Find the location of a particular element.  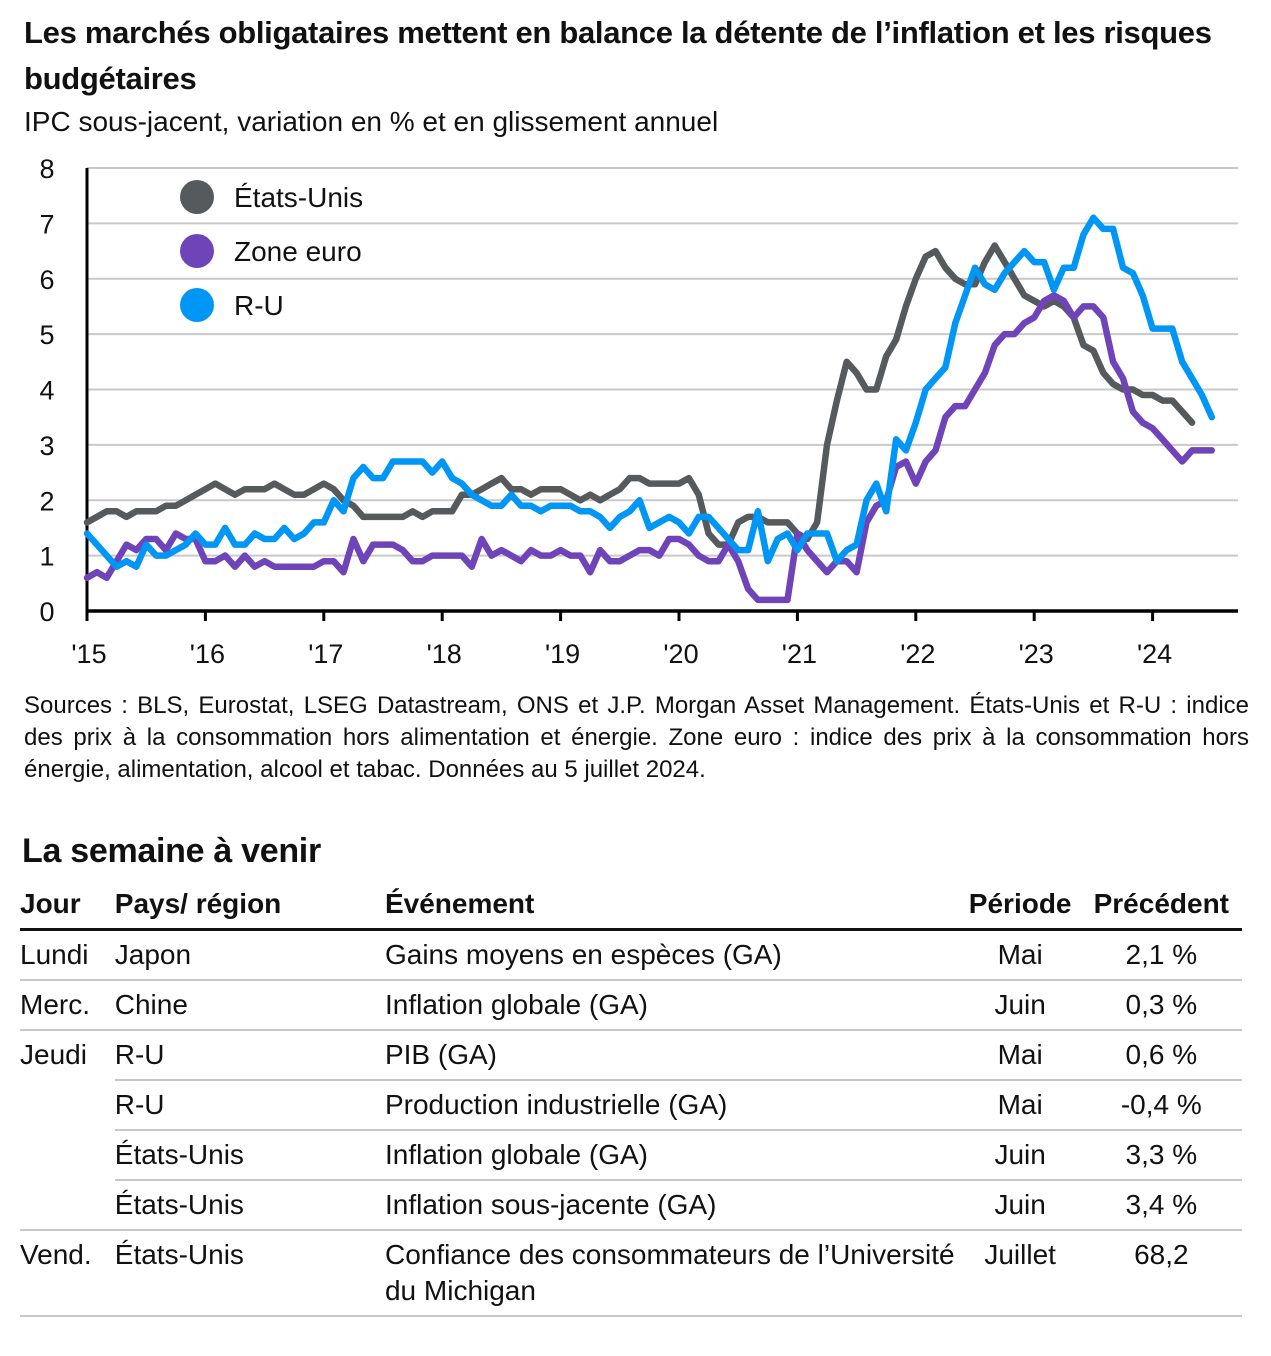

cell-precedent: 3,4 % is located at coordinates (1161, 1204).